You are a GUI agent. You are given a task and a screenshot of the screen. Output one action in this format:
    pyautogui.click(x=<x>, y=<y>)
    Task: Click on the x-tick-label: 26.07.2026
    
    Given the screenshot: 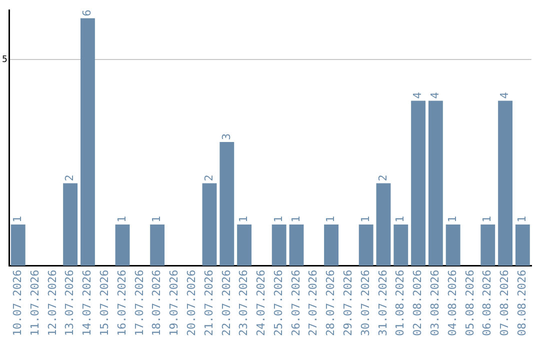 What is the action you would take?
    pyautogui.click(x=295, y=303)
    